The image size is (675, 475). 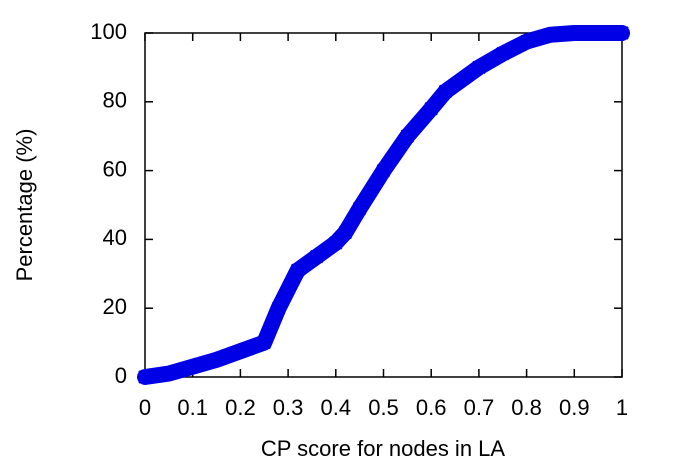 I want to click on x-tick-label: 0.6, so click(x=431, y=407).